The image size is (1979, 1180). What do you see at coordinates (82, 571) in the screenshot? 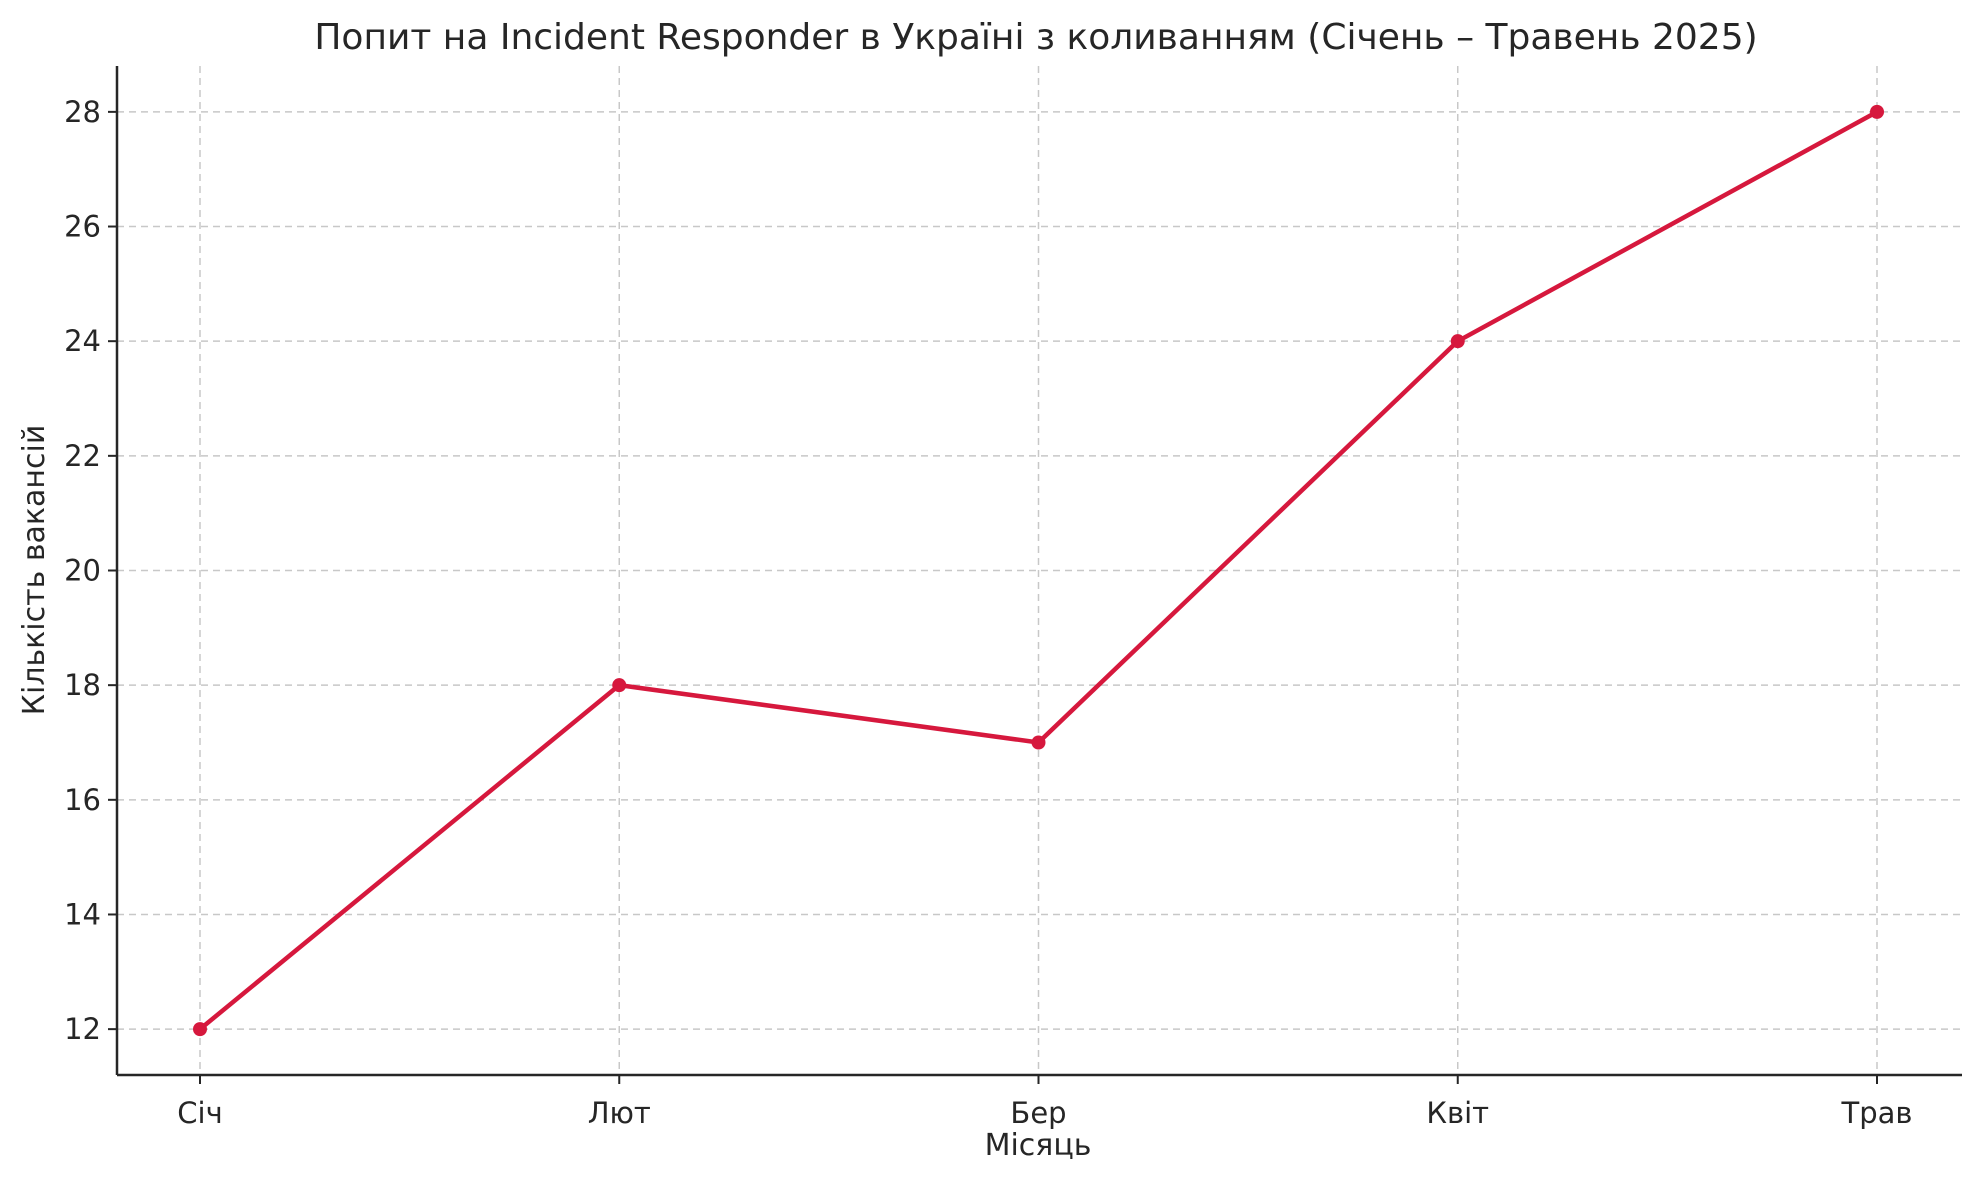
I see `y-tick-label: 20` at bounding box center [82, 571].